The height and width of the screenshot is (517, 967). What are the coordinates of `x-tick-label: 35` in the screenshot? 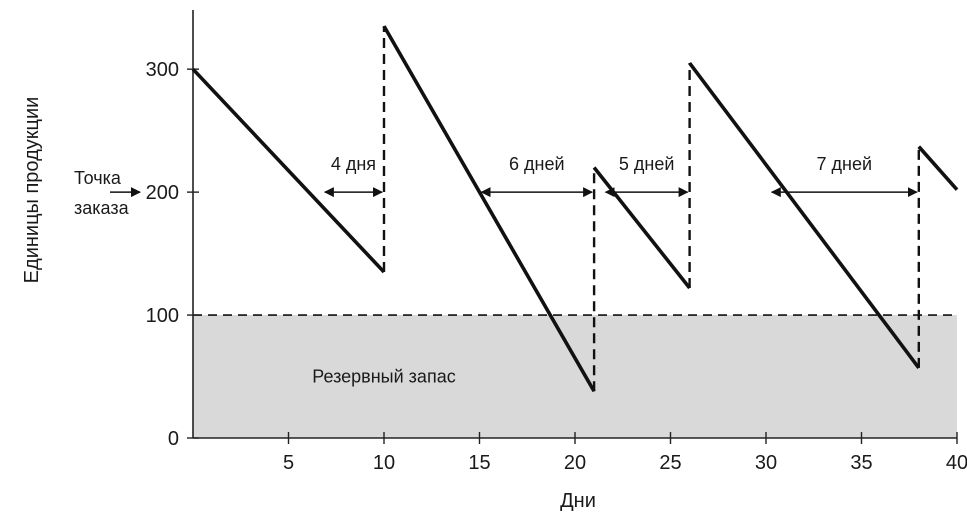 It's located at (861, 463).